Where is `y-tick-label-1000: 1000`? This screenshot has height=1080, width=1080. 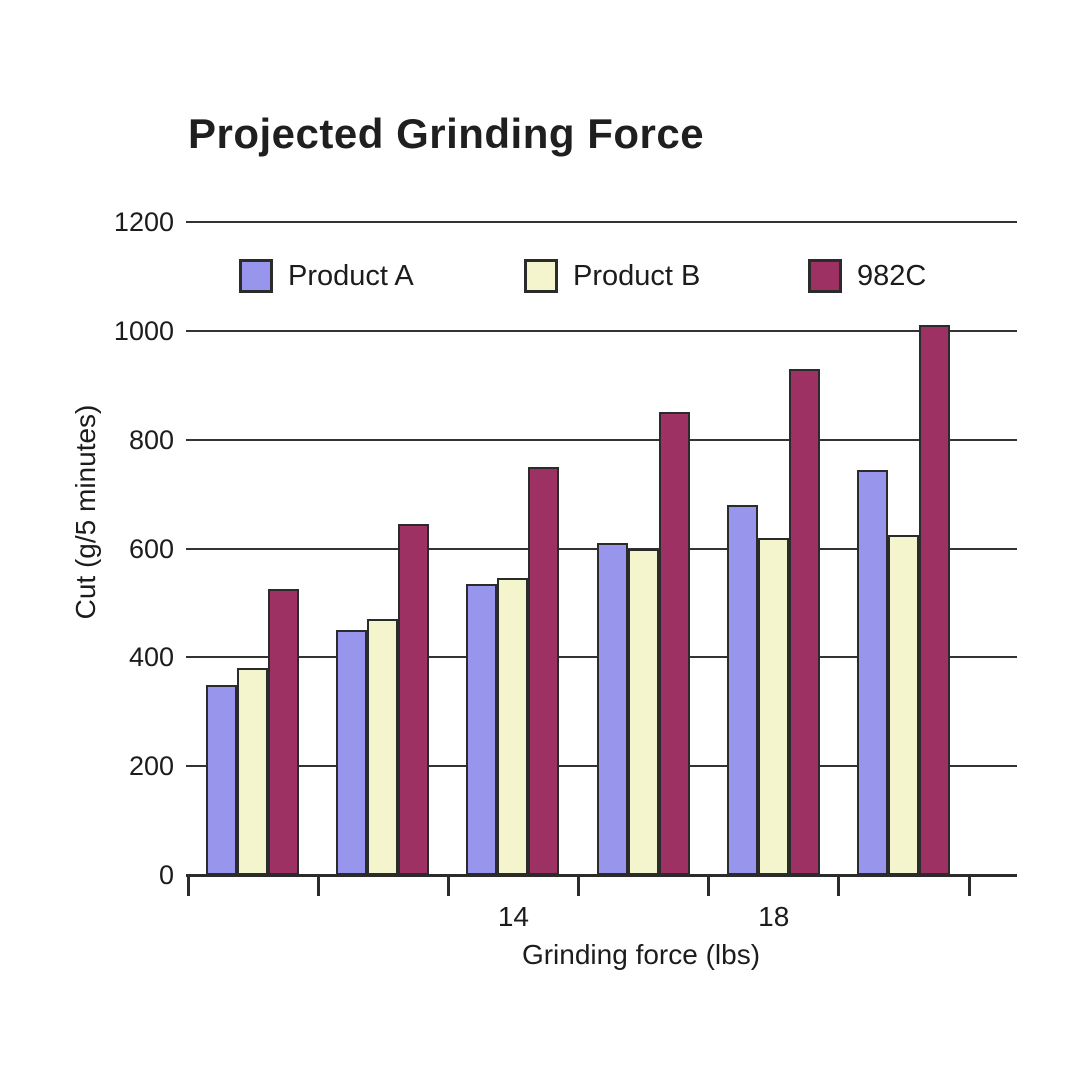
y-tick-label-1000: 1000 is located at coordinates (143, 330).